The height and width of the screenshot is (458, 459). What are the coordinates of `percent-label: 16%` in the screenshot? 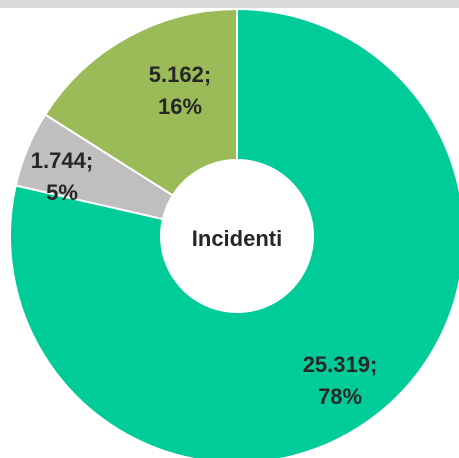 It's located at (180, 106).